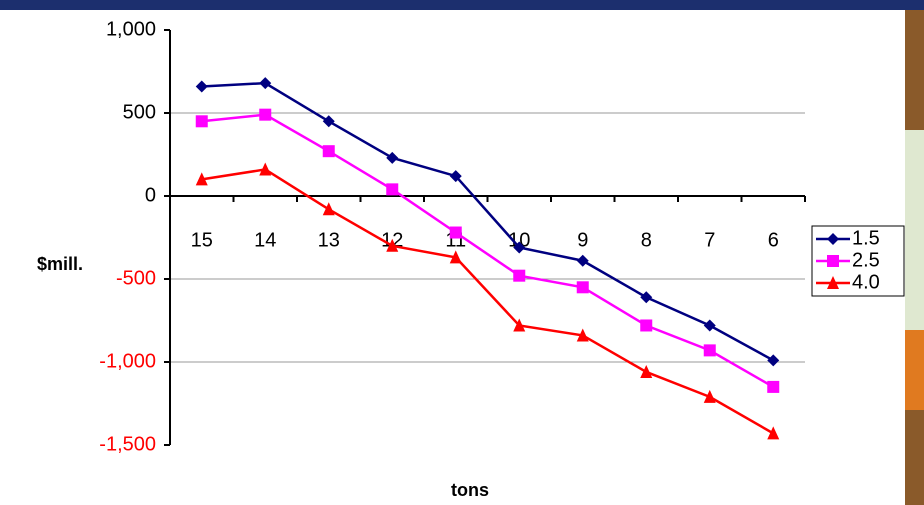  What do you see at coordinates (646, 240) in the screenshot?
I see `x-tick-label: 8` at bounding box center [646, 240].